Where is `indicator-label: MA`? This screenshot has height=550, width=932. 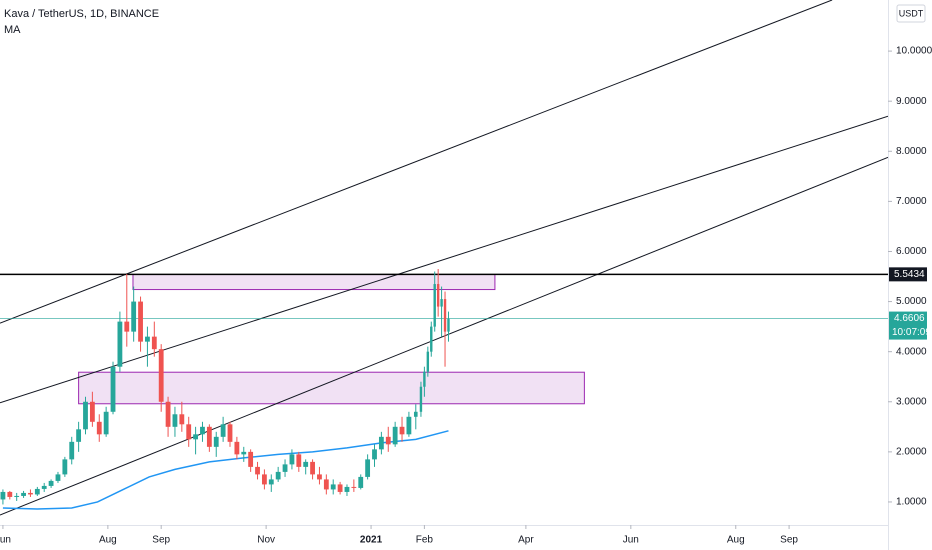
indicator-label: MA is located at coordinates (12, 30).